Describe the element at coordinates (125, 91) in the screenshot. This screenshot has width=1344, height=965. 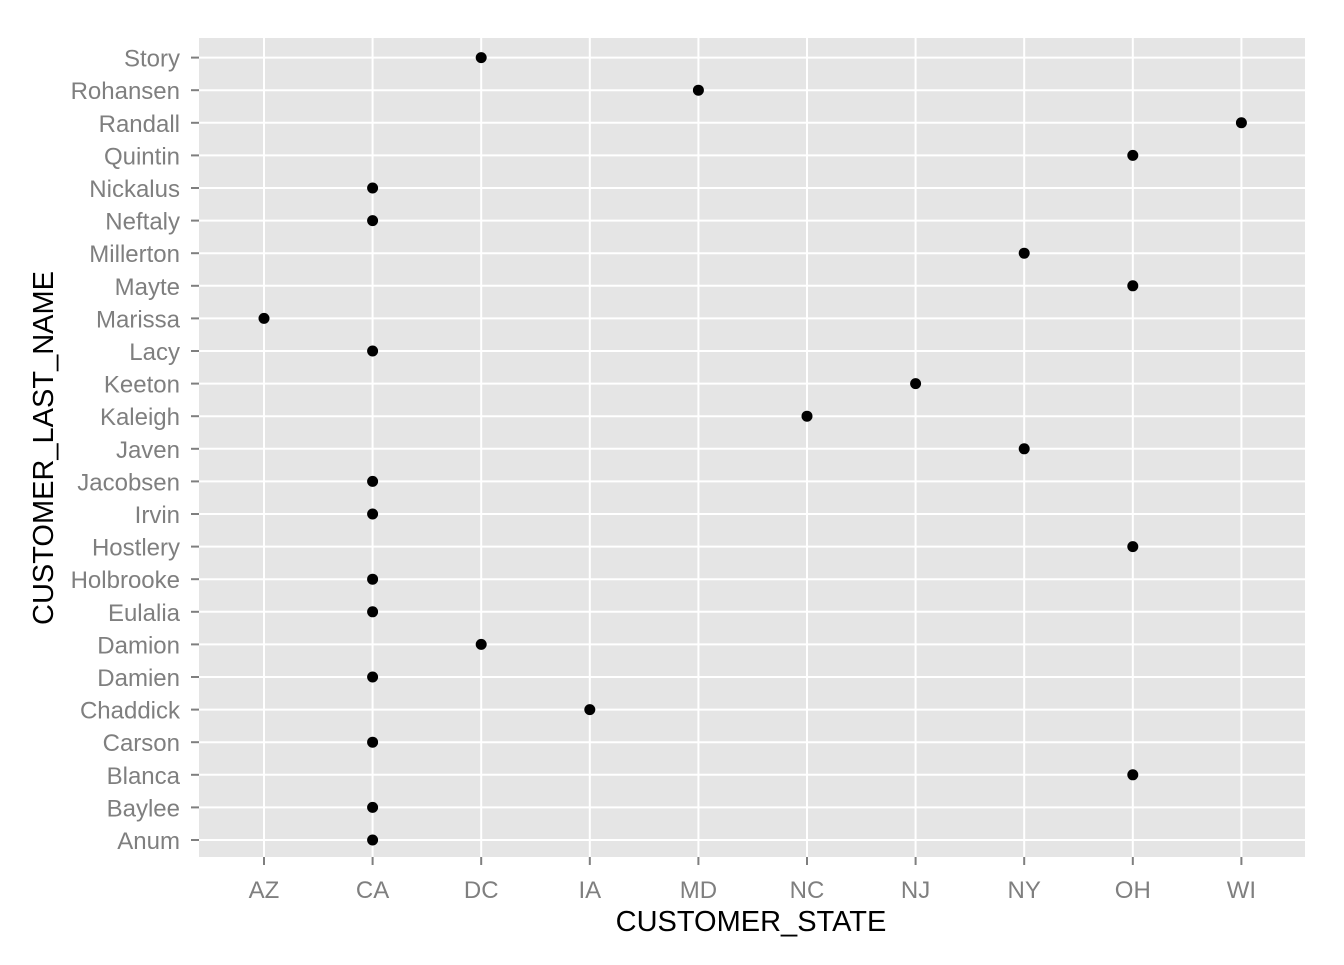
I see `y-tick-label: Rohansen` at that location.